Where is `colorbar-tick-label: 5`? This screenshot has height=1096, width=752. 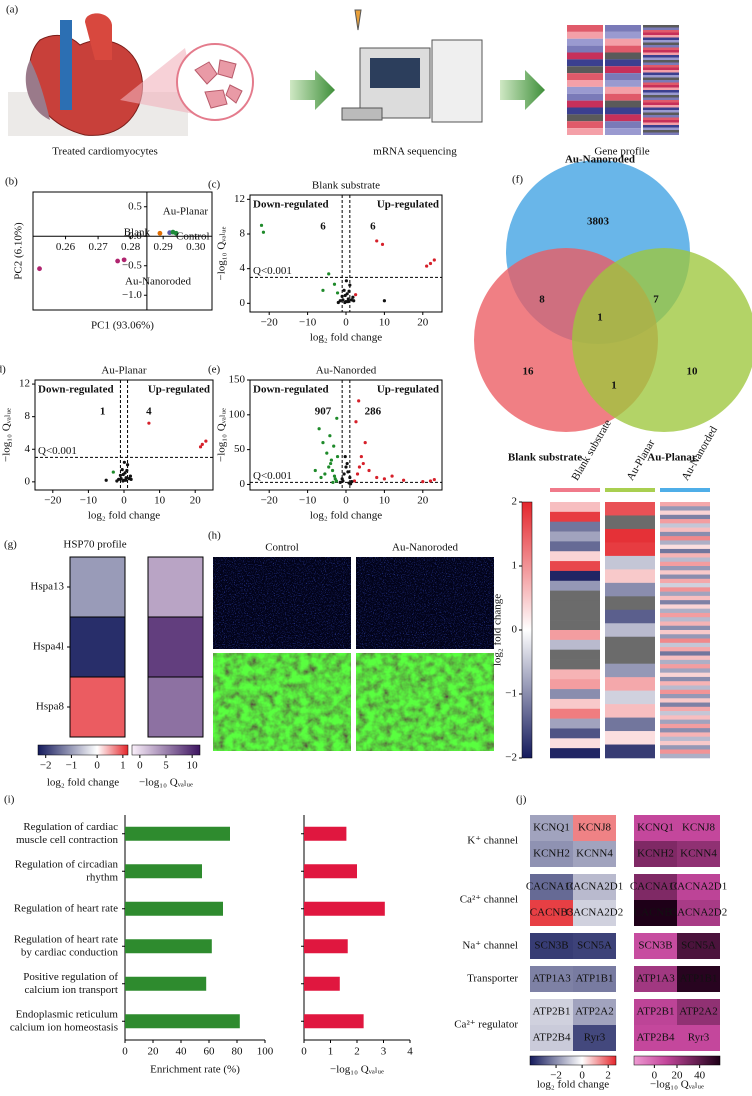 colorbar-tick-label: 5 is located at coordinates (166, 766).